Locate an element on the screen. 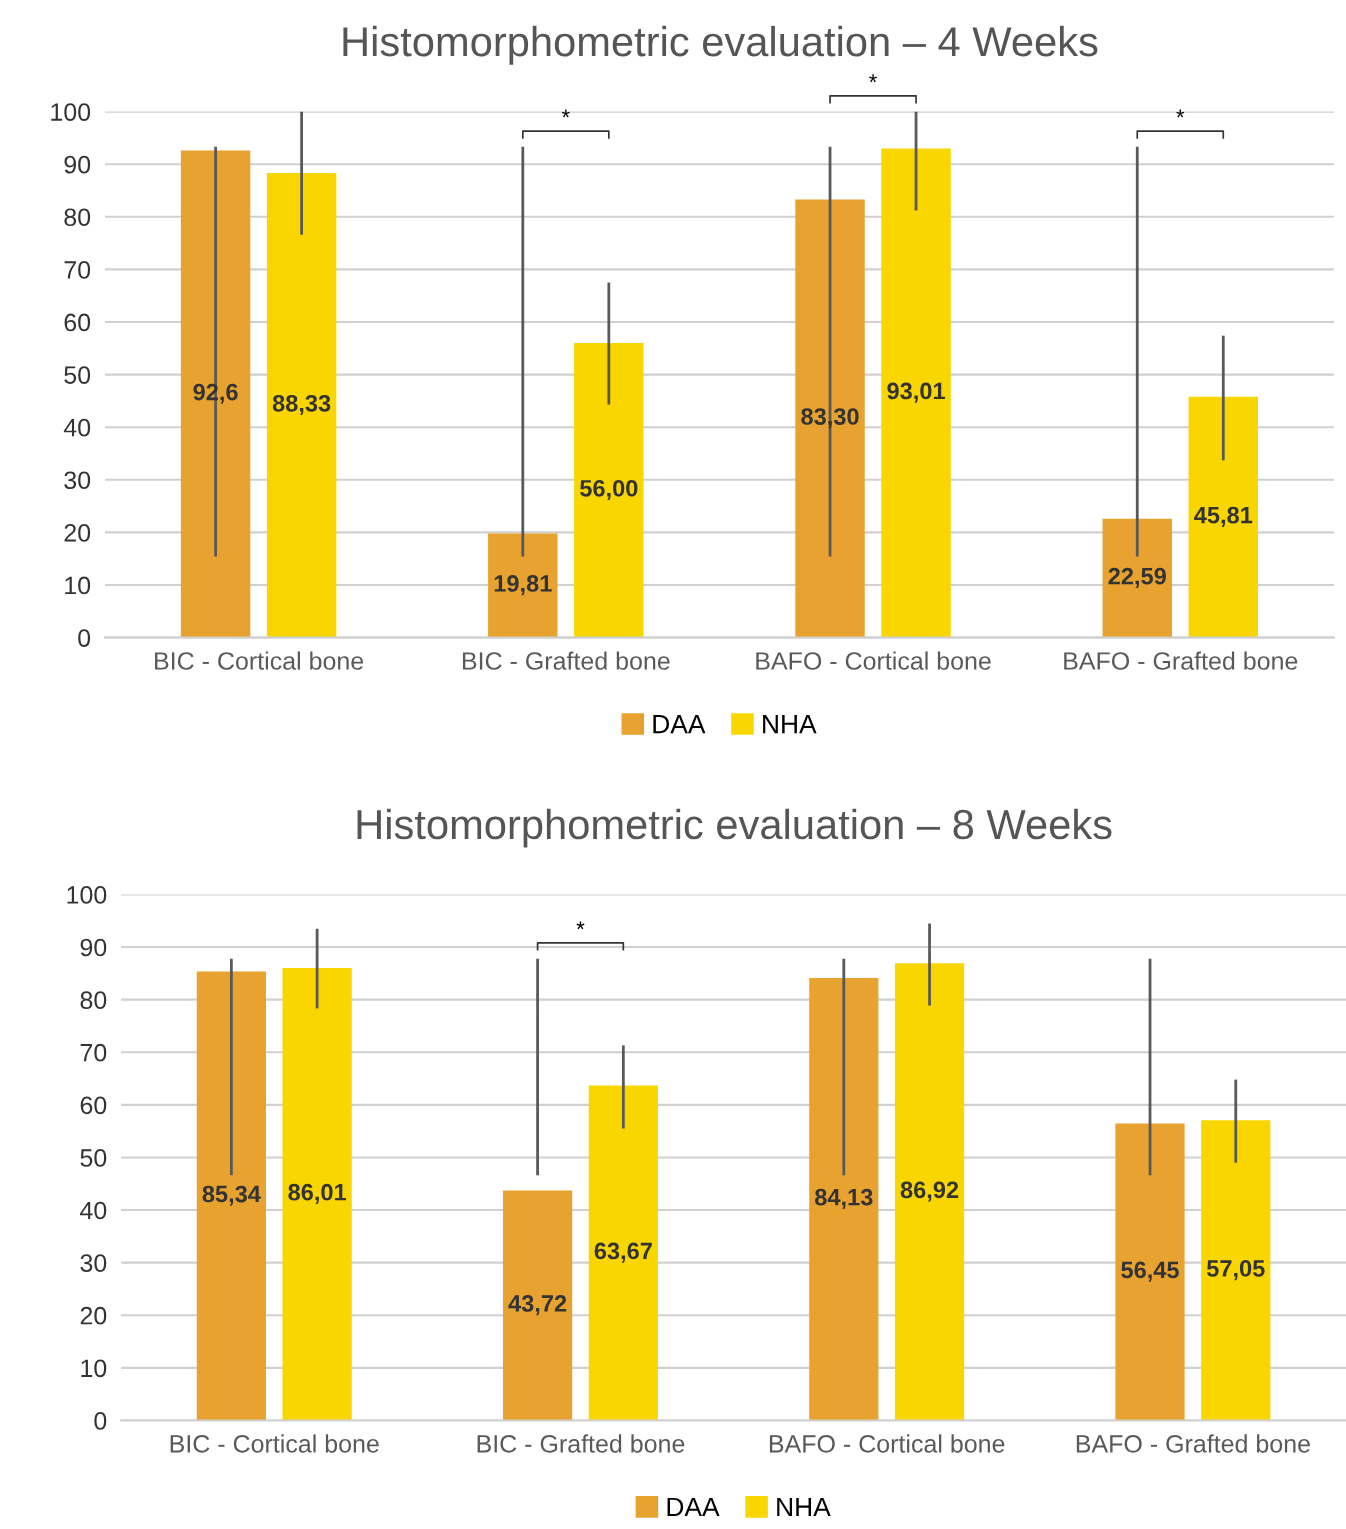 The width and height of the screenshot is (1346, 1529). data-label: 93,01 is located at coordinates (916, 392).